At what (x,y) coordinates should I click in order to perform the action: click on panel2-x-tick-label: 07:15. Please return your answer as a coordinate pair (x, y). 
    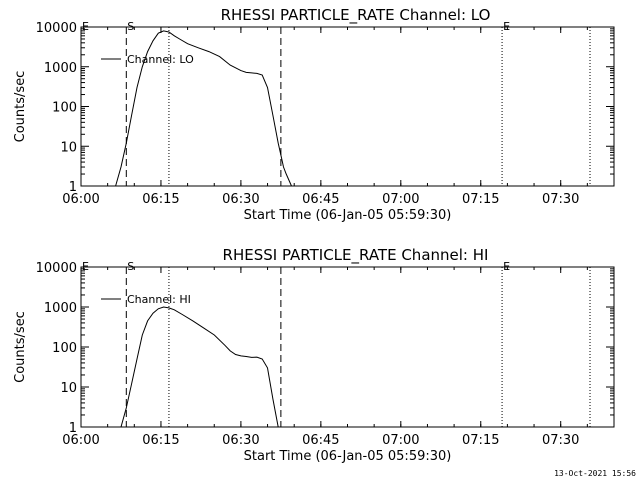
    Looking at the image, I should click on (480, 440).